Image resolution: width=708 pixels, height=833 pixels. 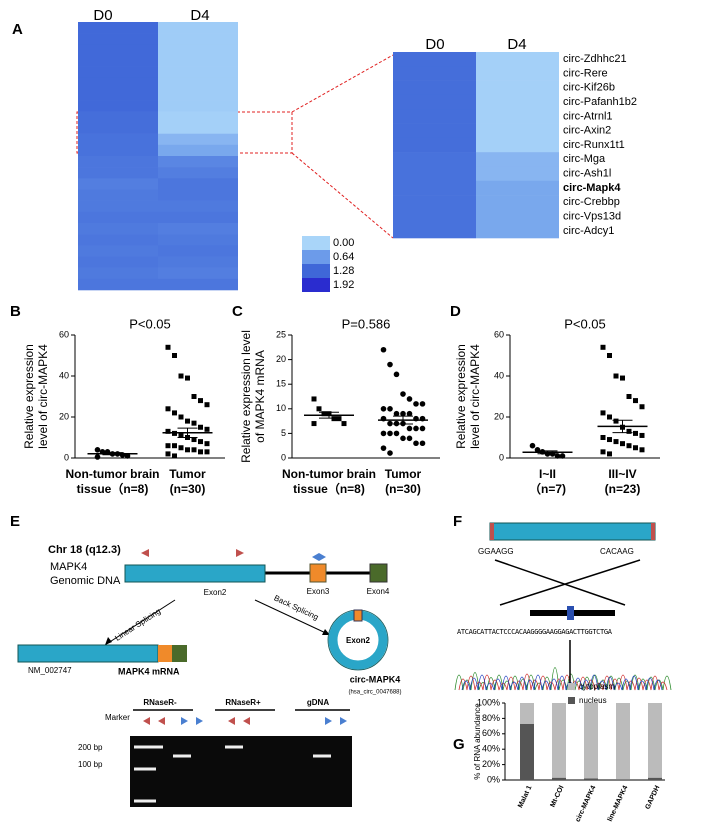 I want to click on x-tick-label: III~IV, so click(x=622, y=474).